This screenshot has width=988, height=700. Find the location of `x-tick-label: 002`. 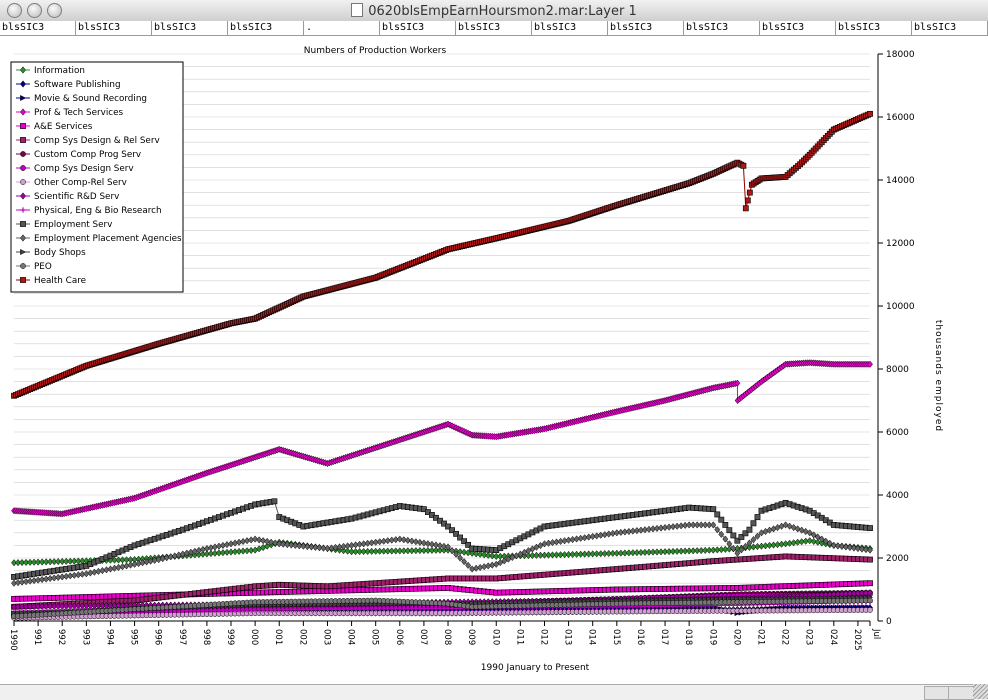

x-tick-label: 002 is located at coordinates (302, 637).